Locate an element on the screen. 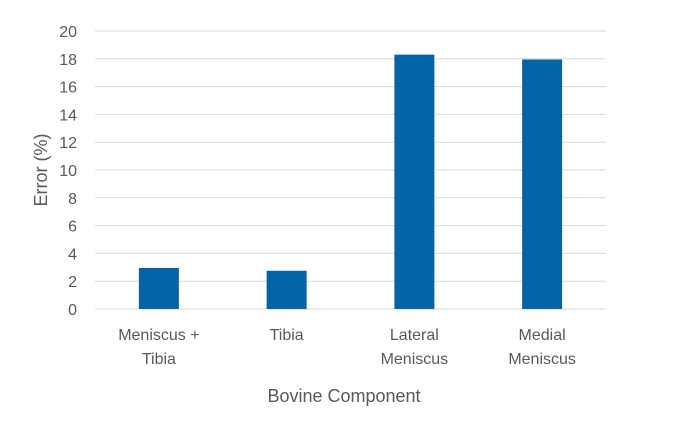  y-tick-labels: 0 2 4 6 8 10 12 14 16 18 20 is located at coordinates (68, 171).